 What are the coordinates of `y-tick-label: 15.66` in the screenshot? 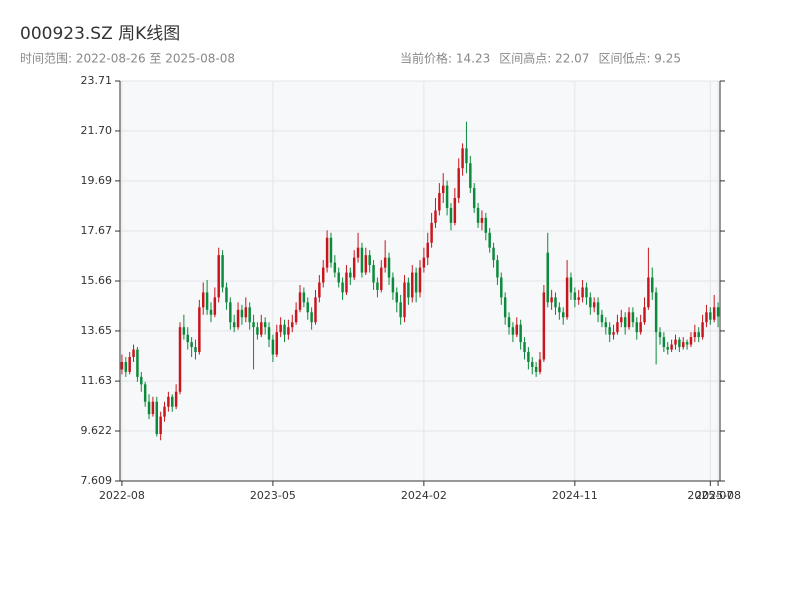 It's located at (97, 280).